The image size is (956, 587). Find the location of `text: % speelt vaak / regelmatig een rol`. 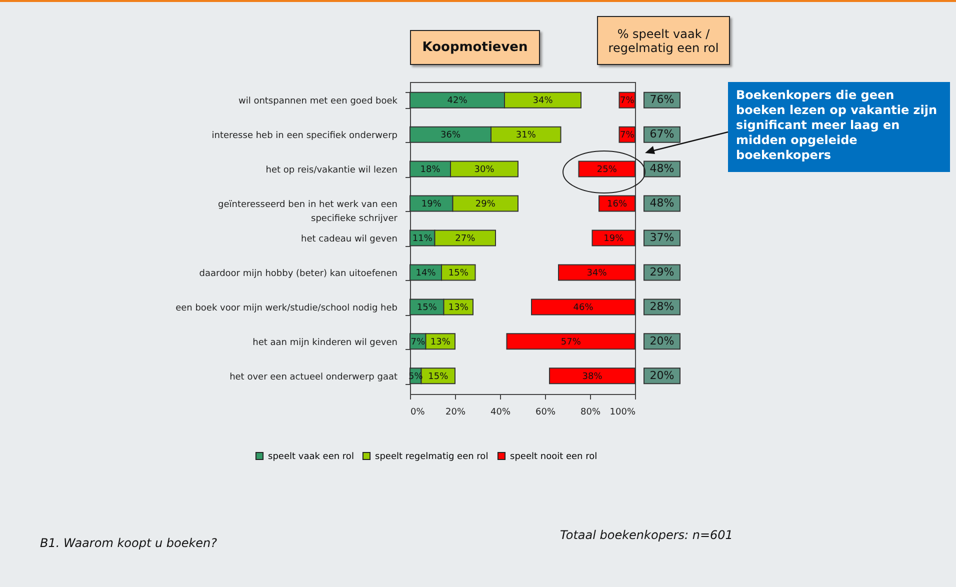

text: % speelt vaak / regelmatig een rol is located at coordinates (663, 40).